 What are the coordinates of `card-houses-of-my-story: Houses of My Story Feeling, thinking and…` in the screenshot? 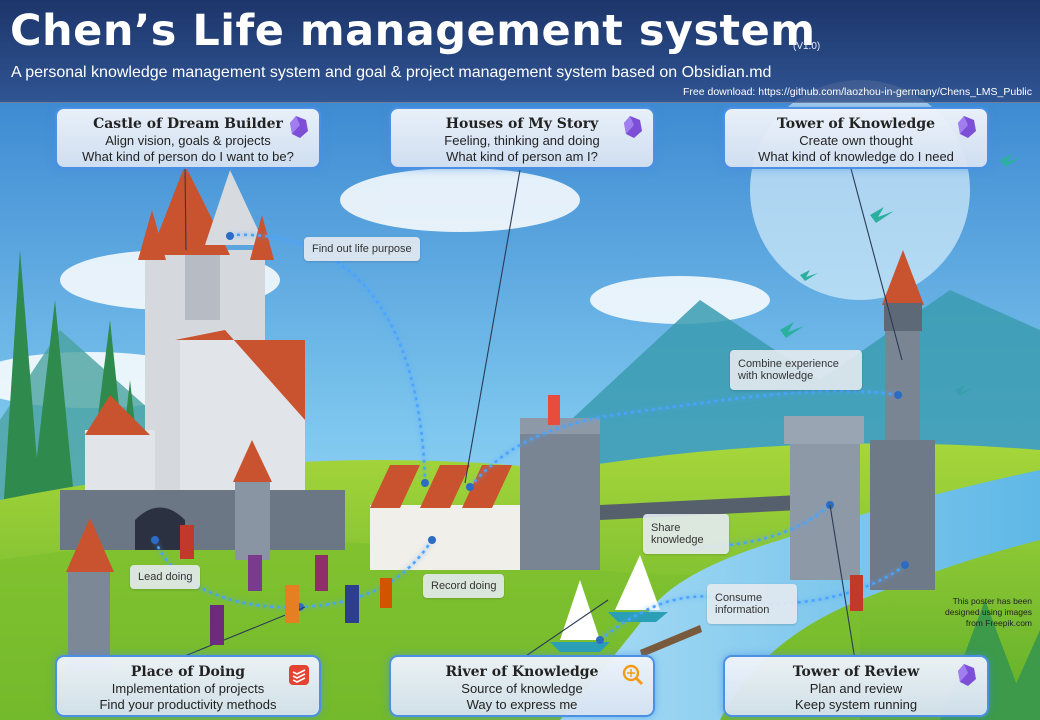 It's located at (522, 138).